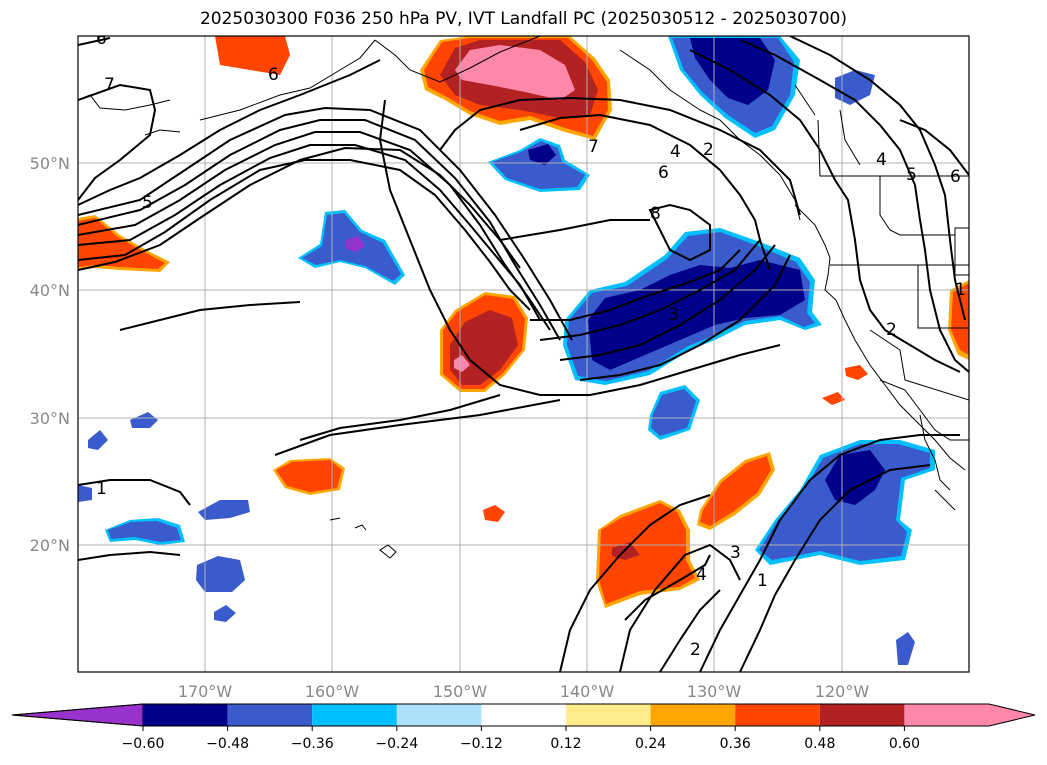 This screenshot has height=765, width=1047. Describe the element at coordinates (481, 744) in the screenshot. I see `colorbar-tick-label: −0.12` at that location.